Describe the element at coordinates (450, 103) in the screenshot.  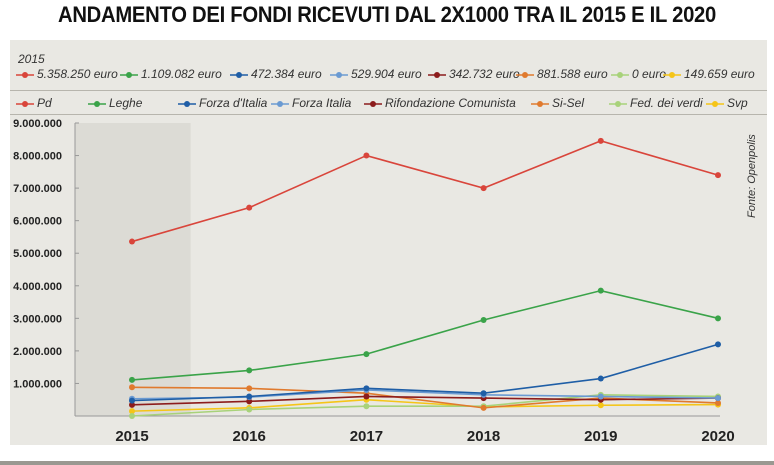
I see `legend-label: Rifondazione Comunista` at that location.